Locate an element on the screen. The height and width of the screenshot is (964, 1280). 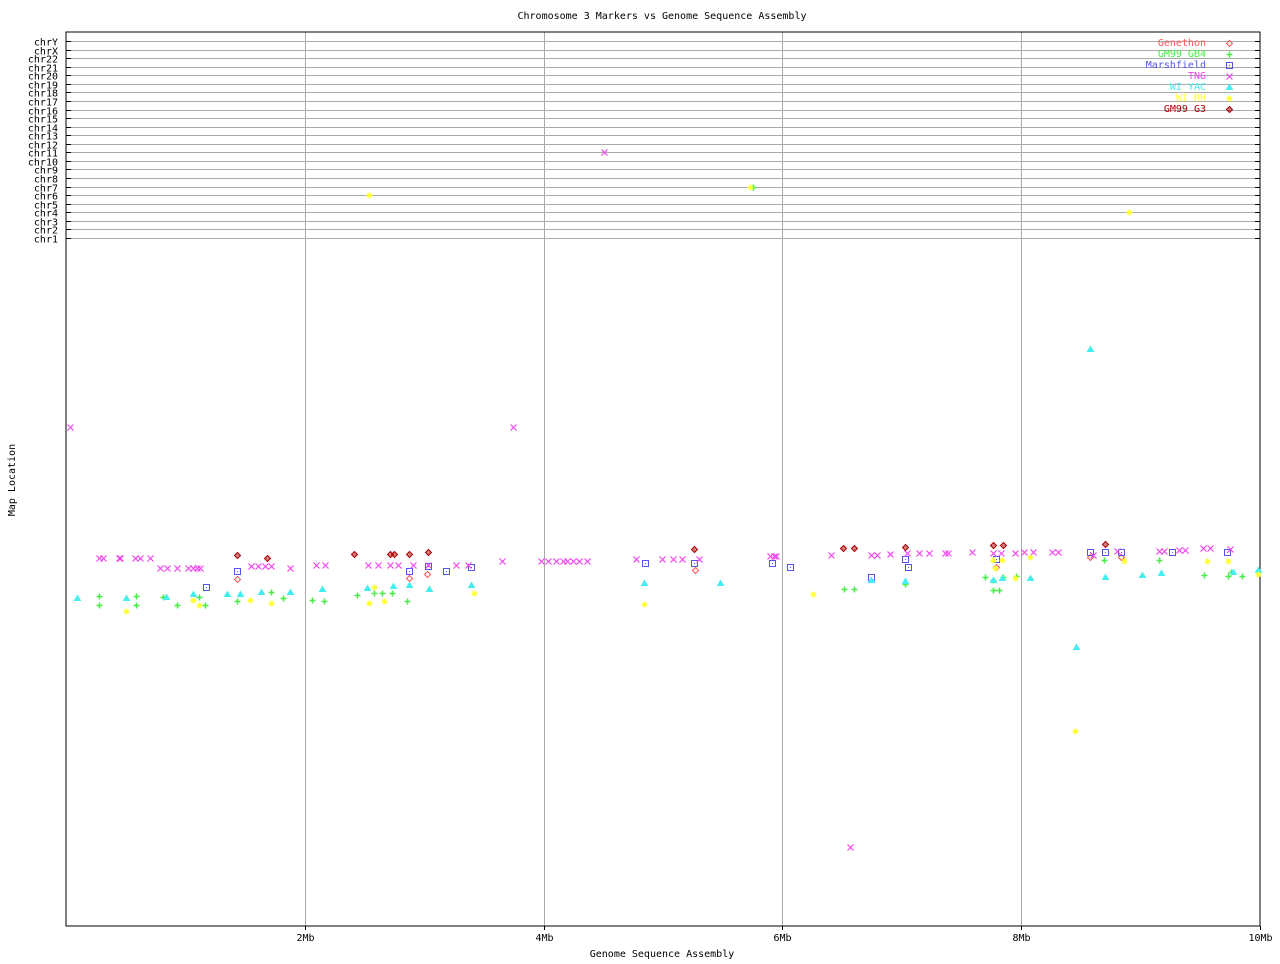
y-axis-label: Map Location is located at coordinates (12, 480).